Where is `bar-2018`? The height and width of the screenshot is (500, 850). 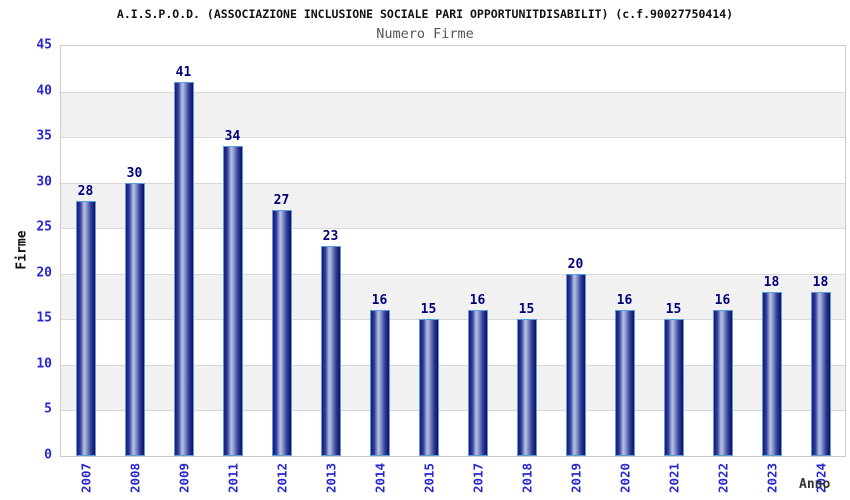 bar-2018 is located at coordinates (526, 387).